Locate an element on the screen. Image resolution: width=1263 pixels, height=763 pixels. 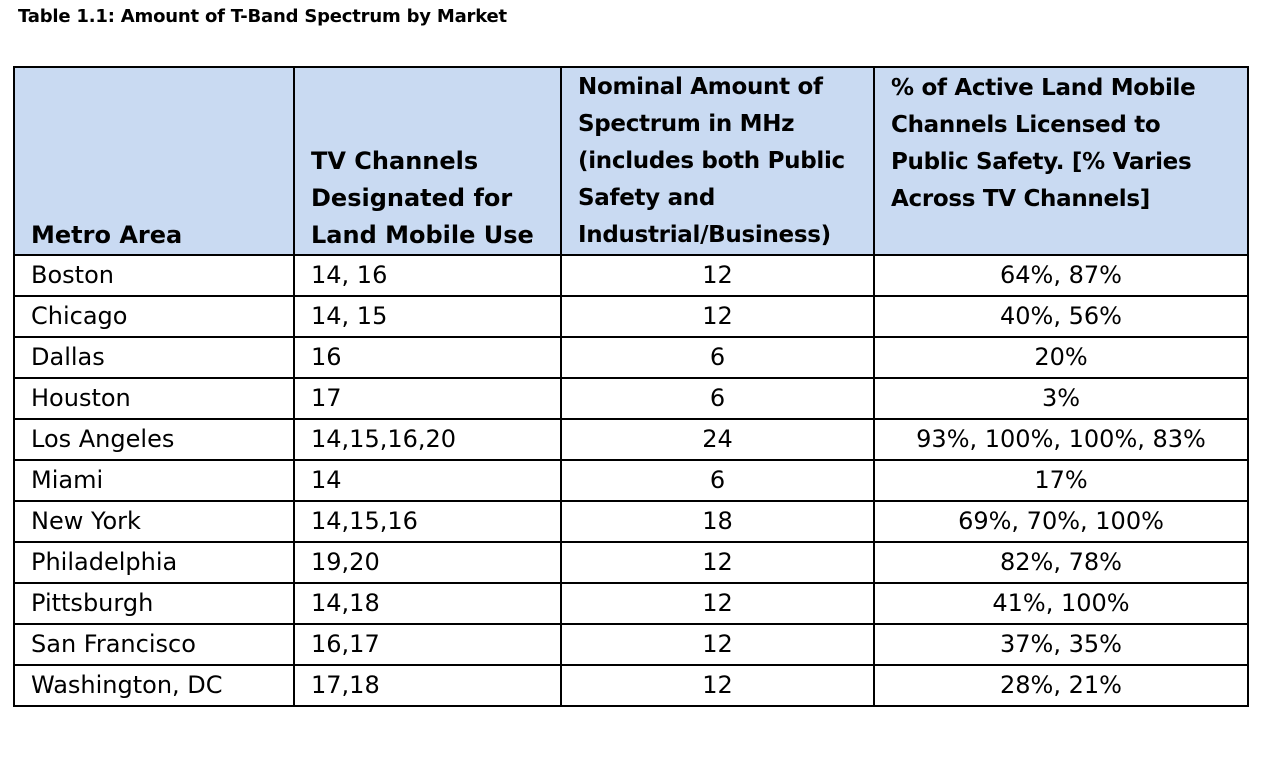
cell-metro-area: Boston is located at coordinates (154, 275).